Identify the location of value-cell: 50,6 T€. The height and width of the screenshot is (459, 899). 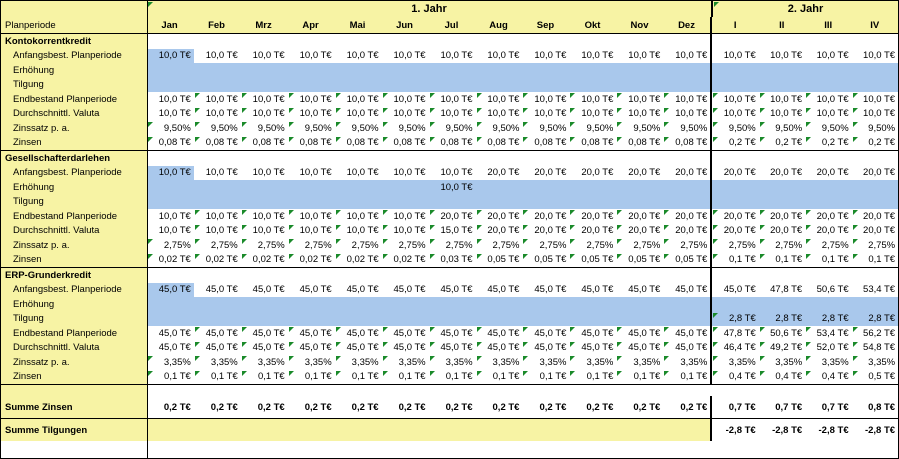
(828, 289).